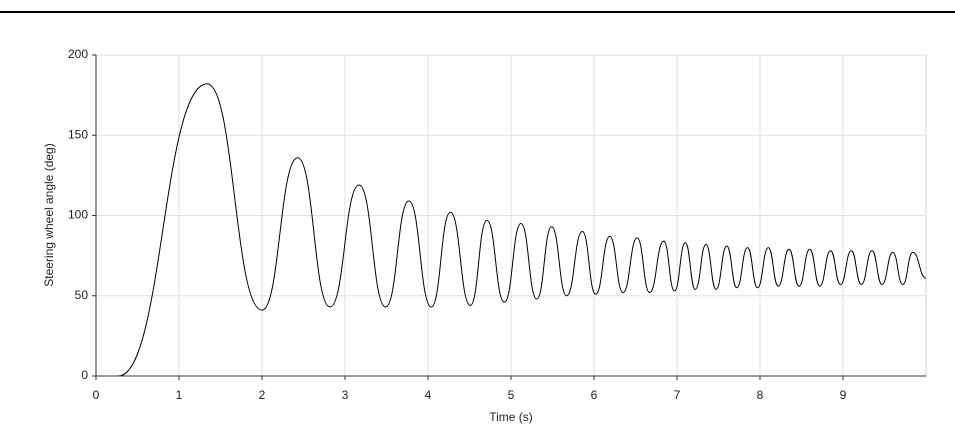 The width and height of the screenshot is (955, 448). Describe the element at coordinates (262, 395) in the screenshot. I see `x-tick-label: 2` at that location.